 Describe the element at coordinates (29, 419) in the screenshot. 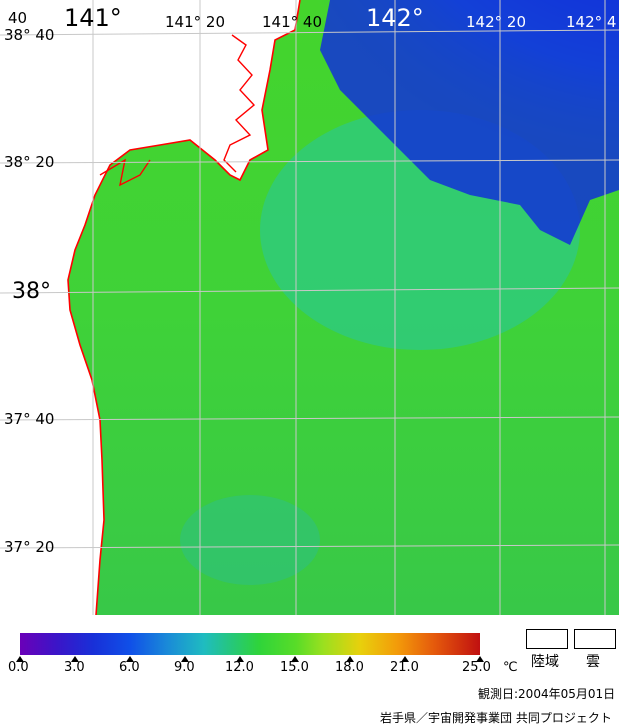

I see `lat-label-37-40: 37° 40` at that location.